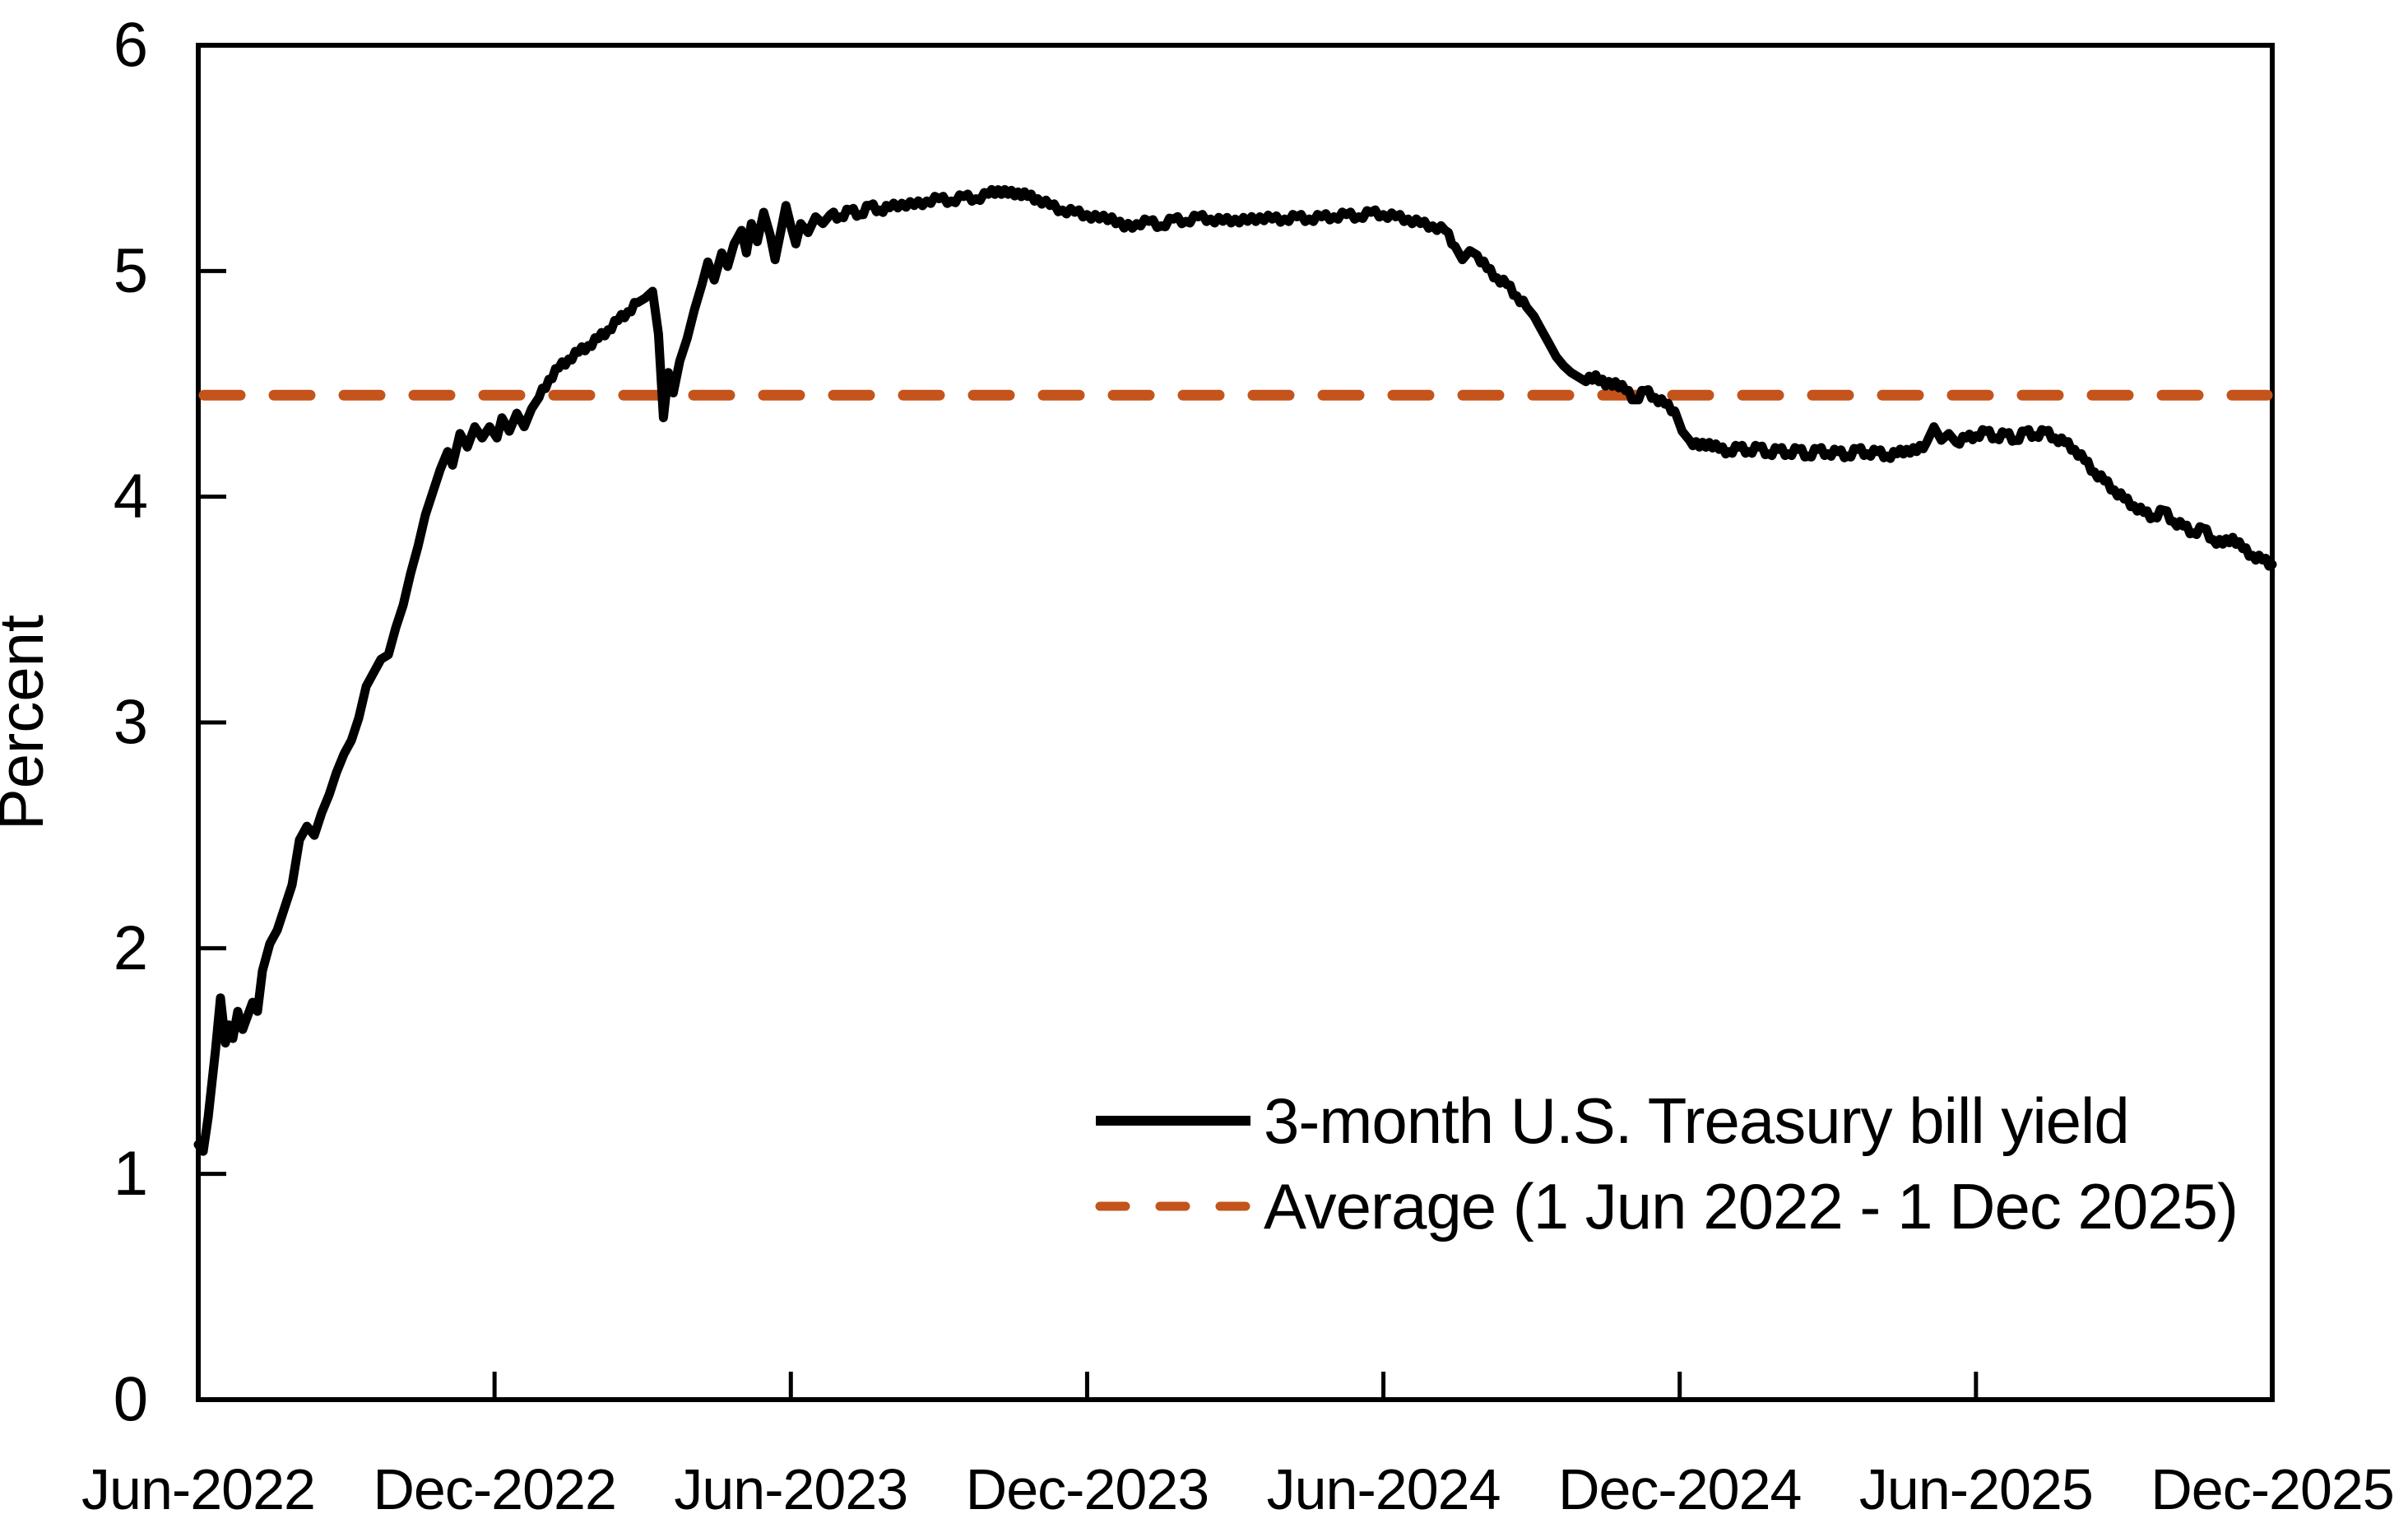  What do you see at coordinates (131, 497) in the screenshot?
I see `y-tick-label: 4` at bounding box center [131, 497].